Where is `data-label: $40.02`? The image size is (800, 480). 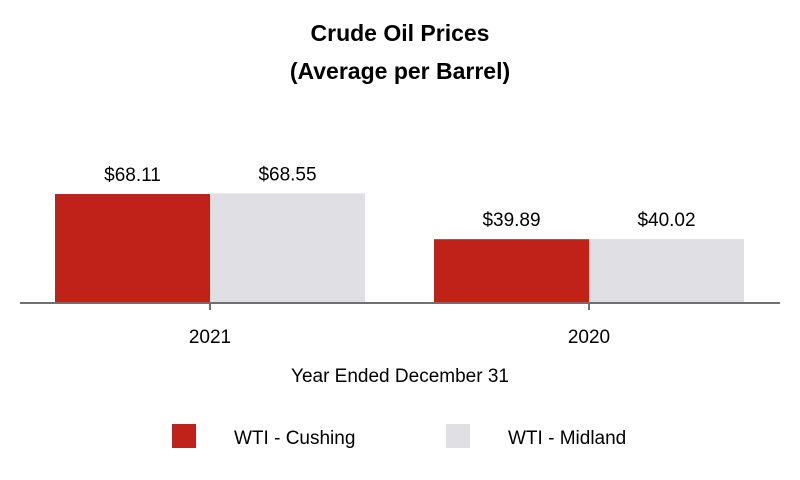
data-label: $40.02 is located at coordinates (666, 220).